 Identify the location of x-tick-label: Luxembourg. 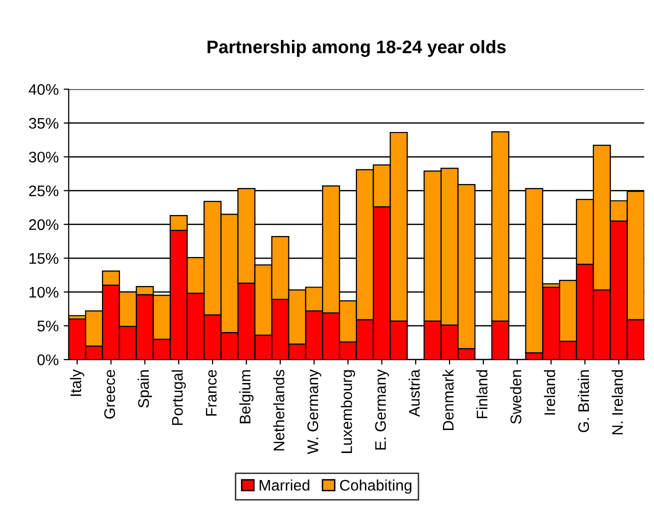
(348, 411).